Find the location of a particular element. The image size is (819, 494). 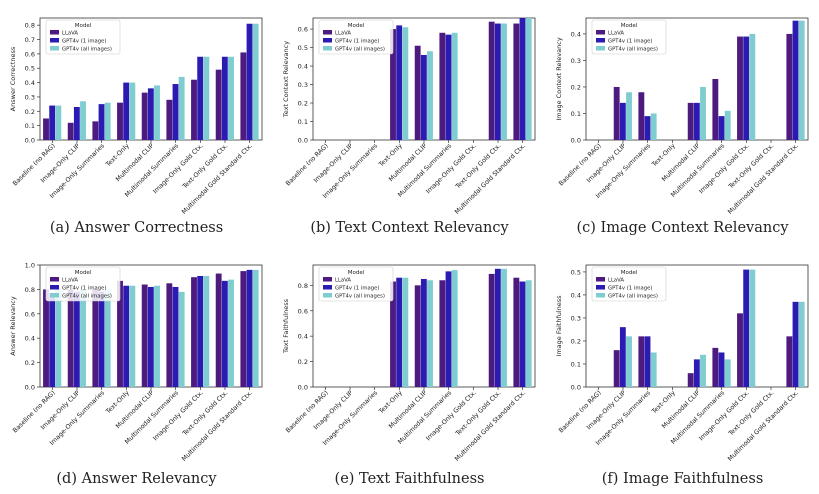

y-tick-label: 0.1 is located at coordinates (303, 122).